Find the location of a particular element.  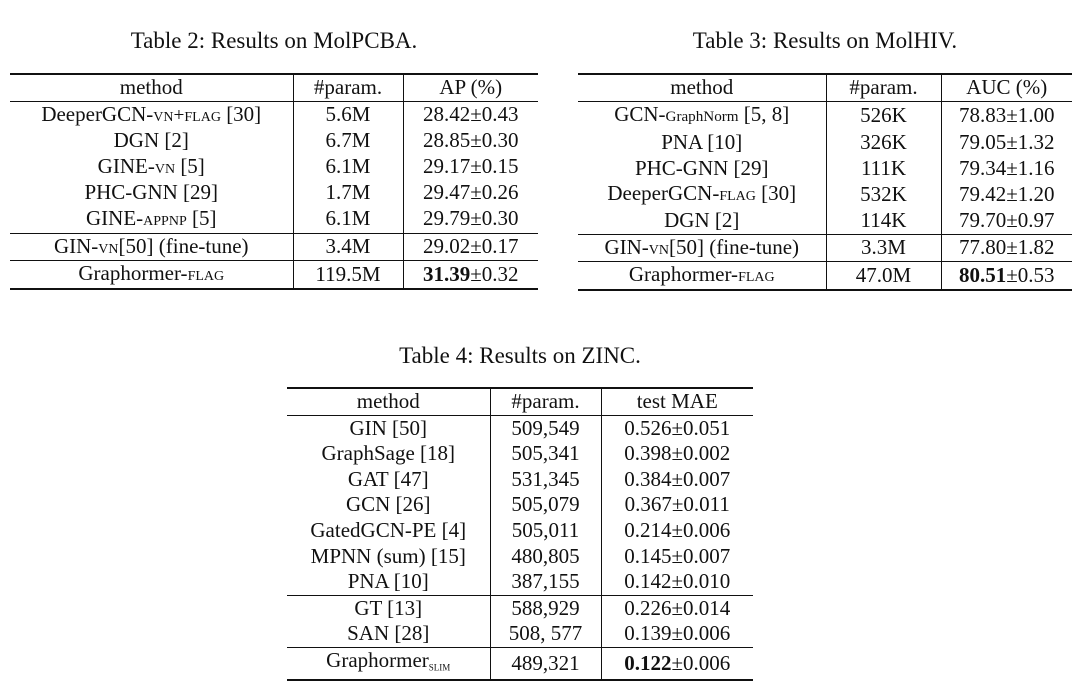

method-text: DeeperGCN- is located at coordinates (97, 113).